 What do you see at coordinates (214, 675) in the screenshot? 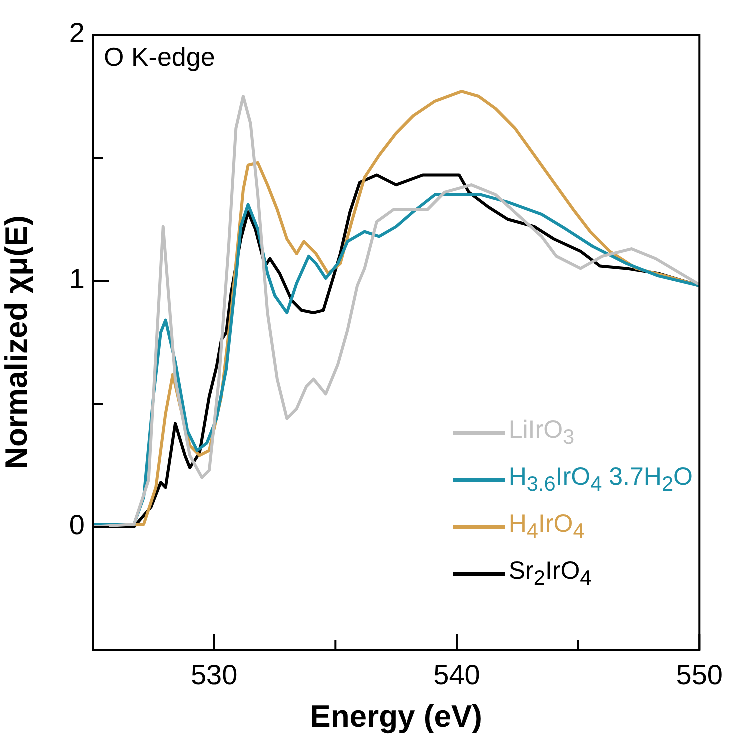
I see `x-tick-label: 530` at bounding box center [214, 675].